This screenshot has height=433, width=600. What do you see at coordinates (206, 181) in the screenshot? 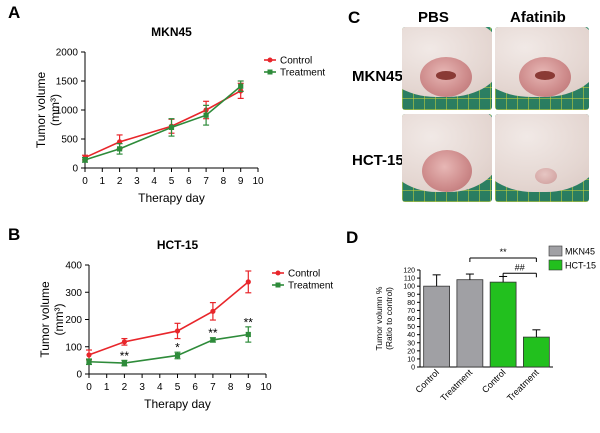
I see `chart-a-x-tick-label: 7` at bounding box center [206, 181].